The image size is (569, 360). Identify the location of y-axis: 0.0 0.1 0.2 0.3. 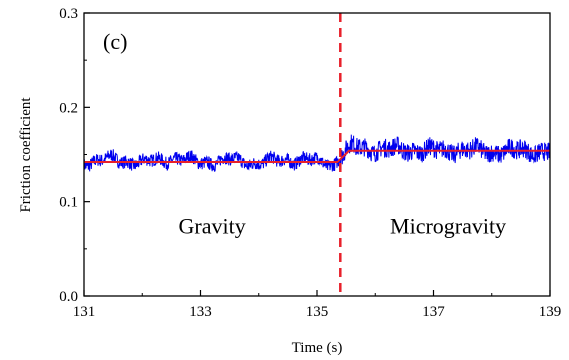
(74, 155).